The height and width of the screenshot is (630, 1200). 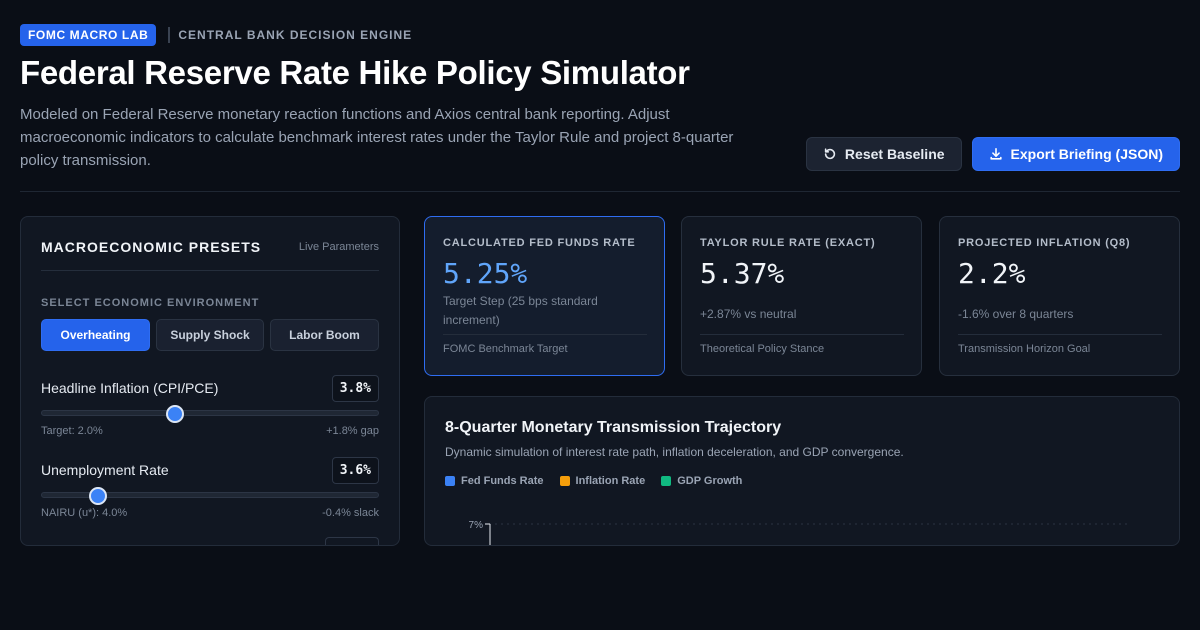 What do you see at coordinates (520, 310) in the screenshot?
I see `kpi-sub: Target Step (25 bps standard increment)` at bounding box center [520, 310].